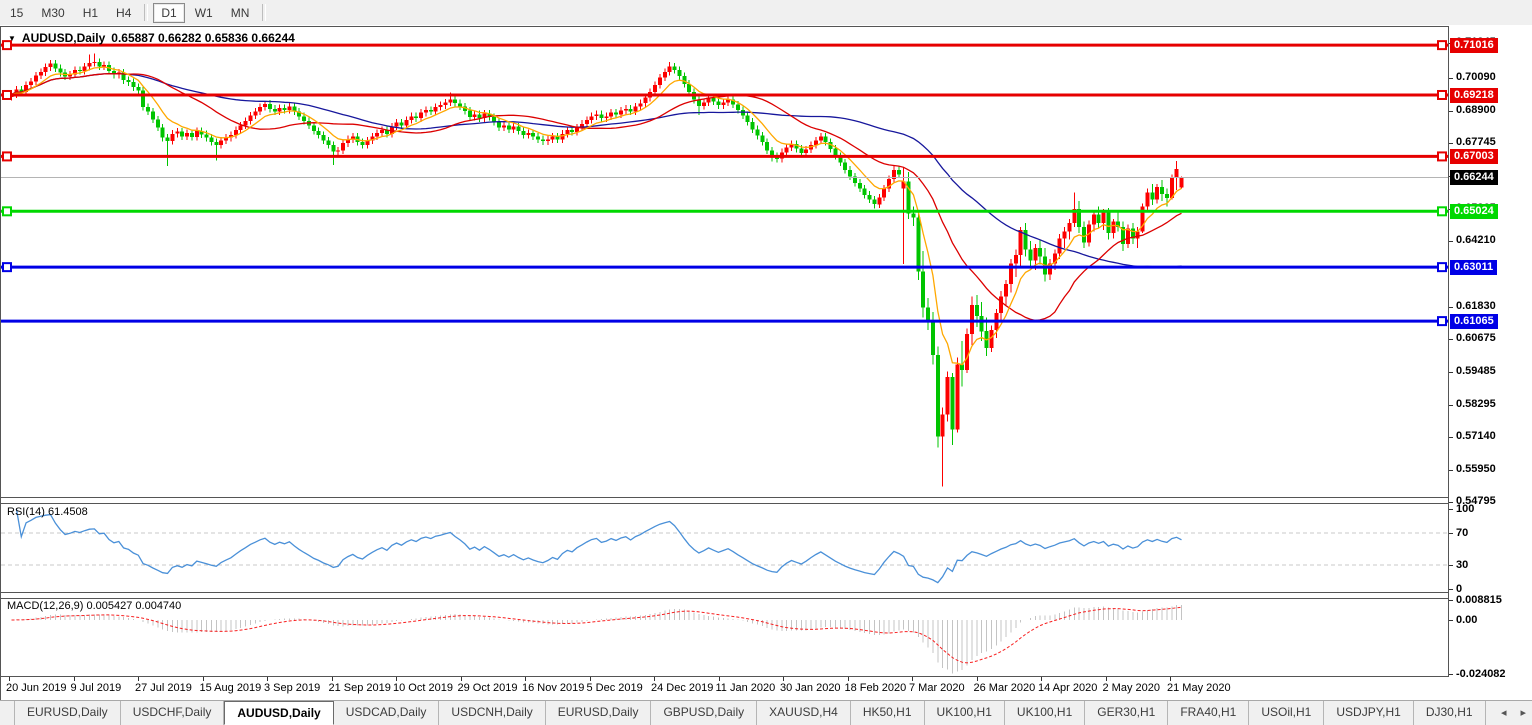  Describe the element at coordinates (937, 688) in the screenshot. I see `date-tick-label: 7 Mar 2020` at that location.